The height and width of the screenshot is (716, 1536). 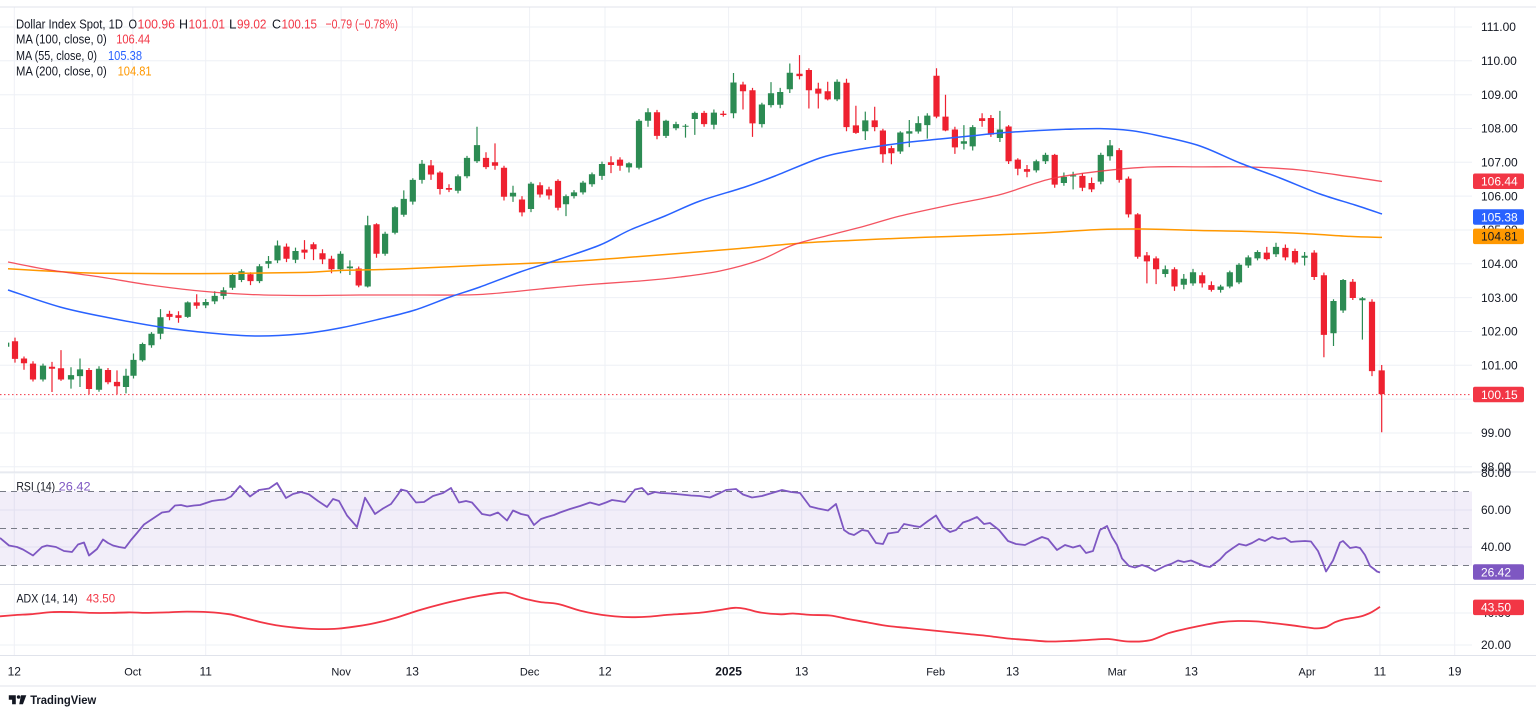 What do you see at coordinates (252, 24) in the screenshot?
I see `svg-text: 99.02` at bounding box center [252, 24].